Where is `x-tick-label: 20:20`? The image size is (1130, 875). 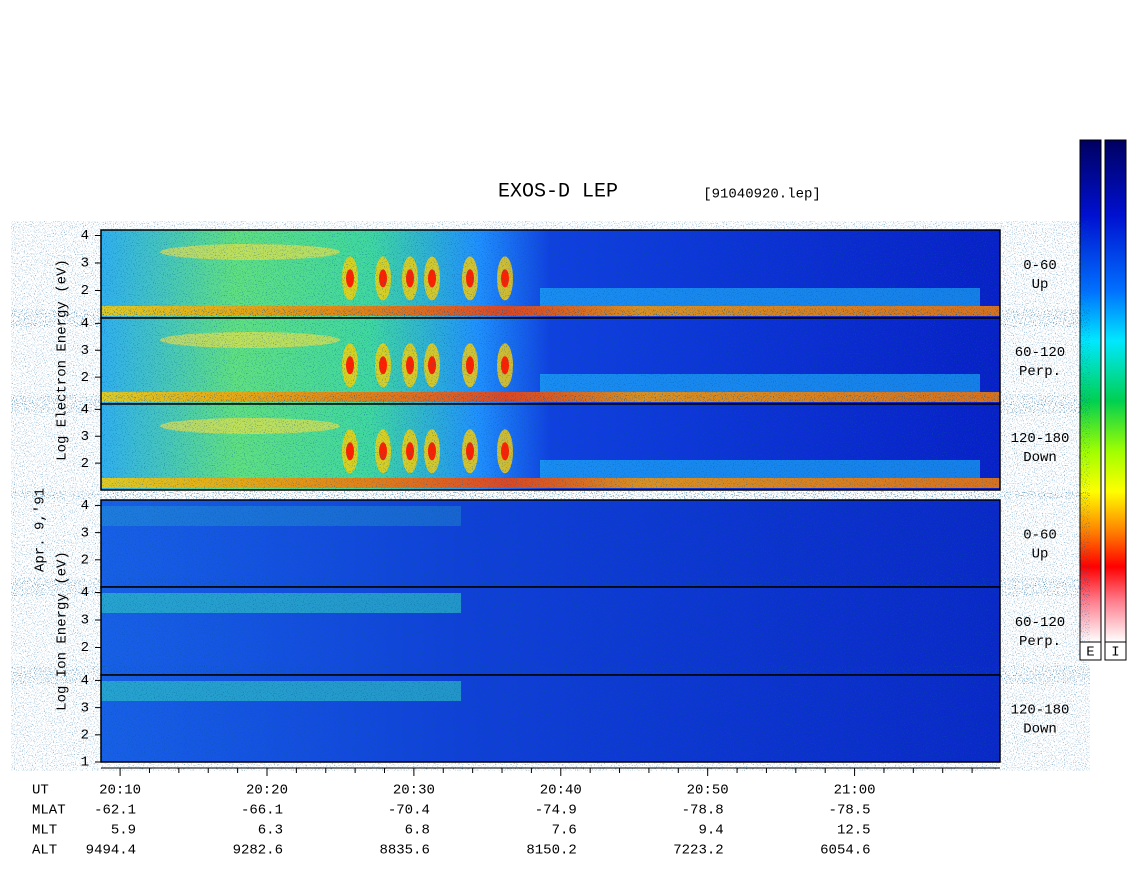 x-tick-label: 20:20 is located at coordinates (267, 791).